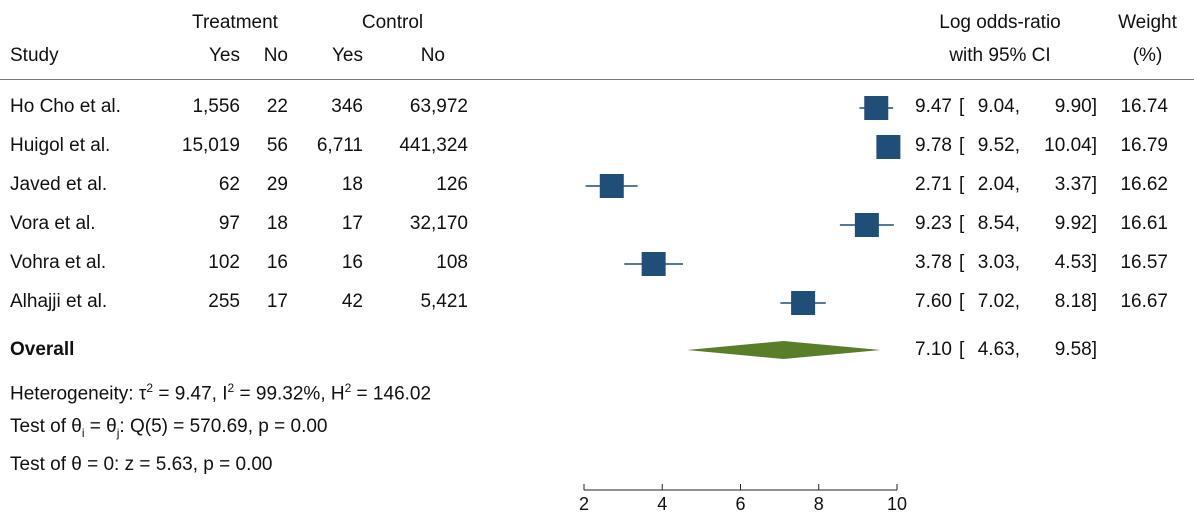 This screenshot has height=517, width=1194. I want to click on overall-ci-lower: 4.63,, so click(998, 349).